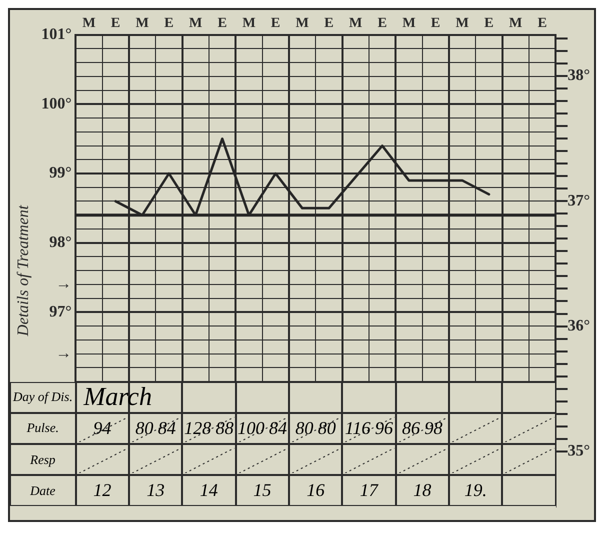 Image resolution: width=604 pixels, height=533 pixels. Describe the element at coordinates (475, 490) in the screenshot. I see `annotation: 19.` at that location.